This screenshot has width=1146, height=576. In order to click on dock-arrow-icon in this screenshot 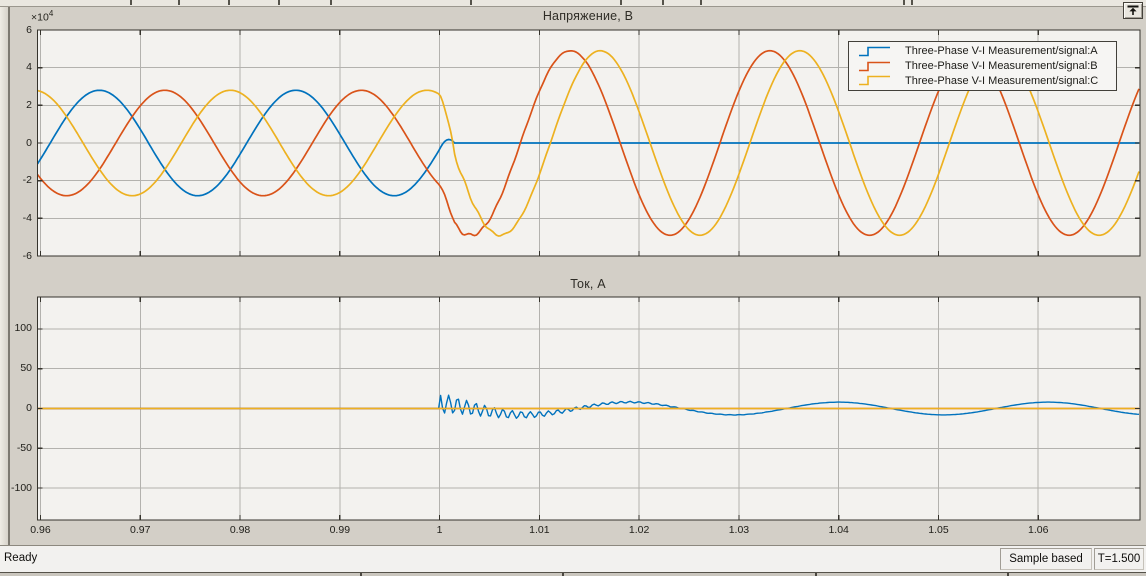, I will do `click(1133, 10)`.